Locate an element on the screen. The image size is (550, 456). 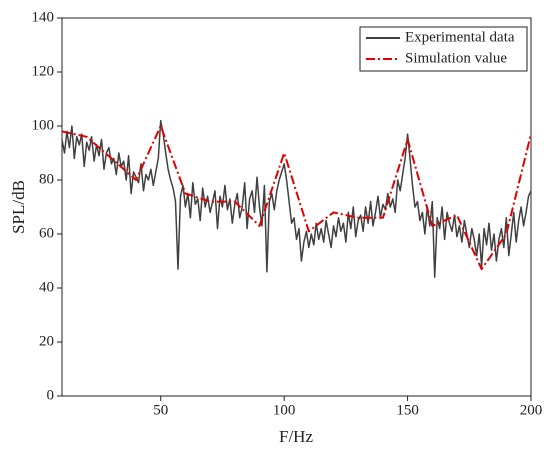
y-axis-label: SPL/dB is located at coordinates (18, 207).